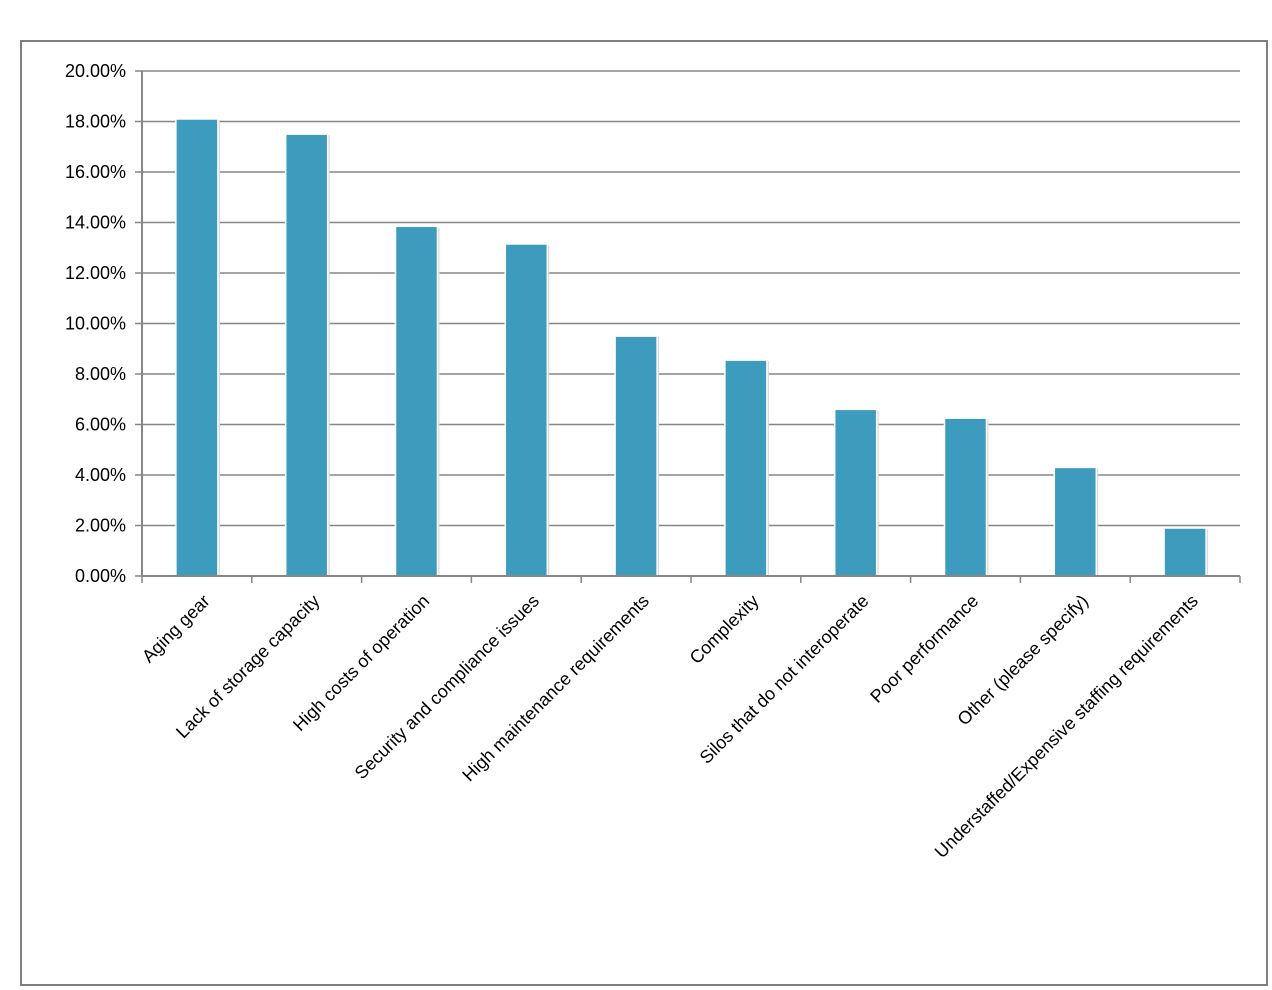 The height and width of the screenshot is (990, 1272). I want to click on y-tick-label: 12.00%, so click(95, 273).